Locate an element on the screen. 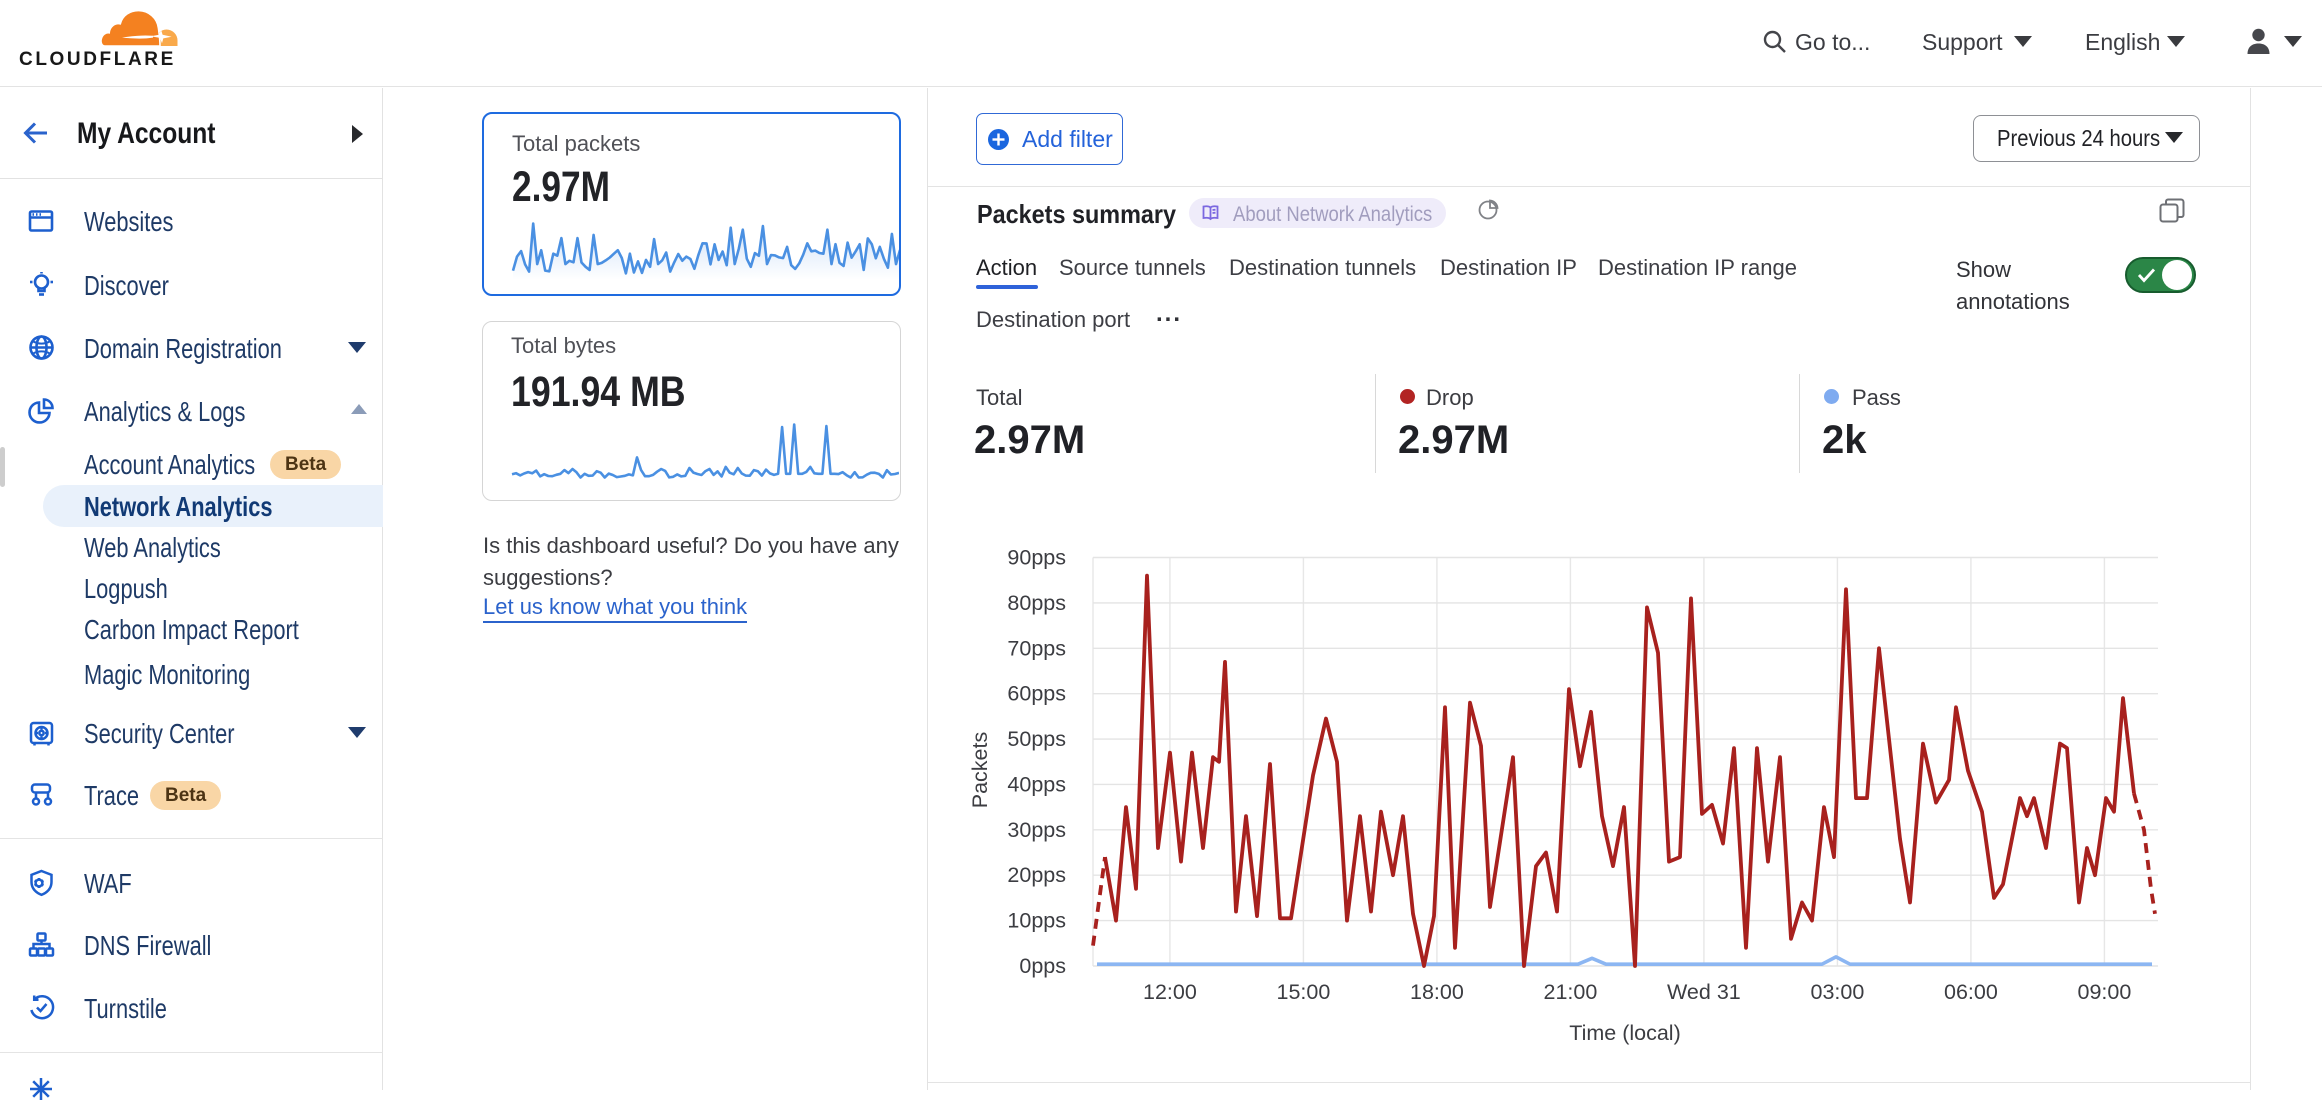  svg-text: 50pps is located at coordinates (1036, 739).